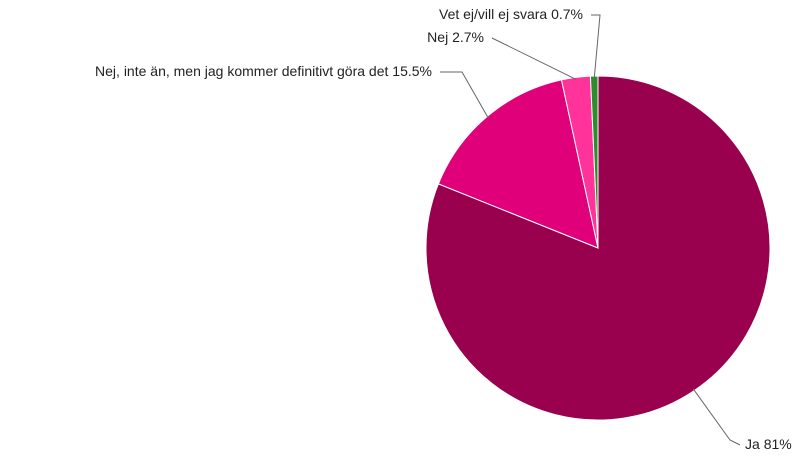 Image resolution: width=808 pixels, height=460 pixels. What do you see at coordinates (468, 37) in the screenshot?
I see `slice-value: 2.7%` at bounding box center [468, 37].